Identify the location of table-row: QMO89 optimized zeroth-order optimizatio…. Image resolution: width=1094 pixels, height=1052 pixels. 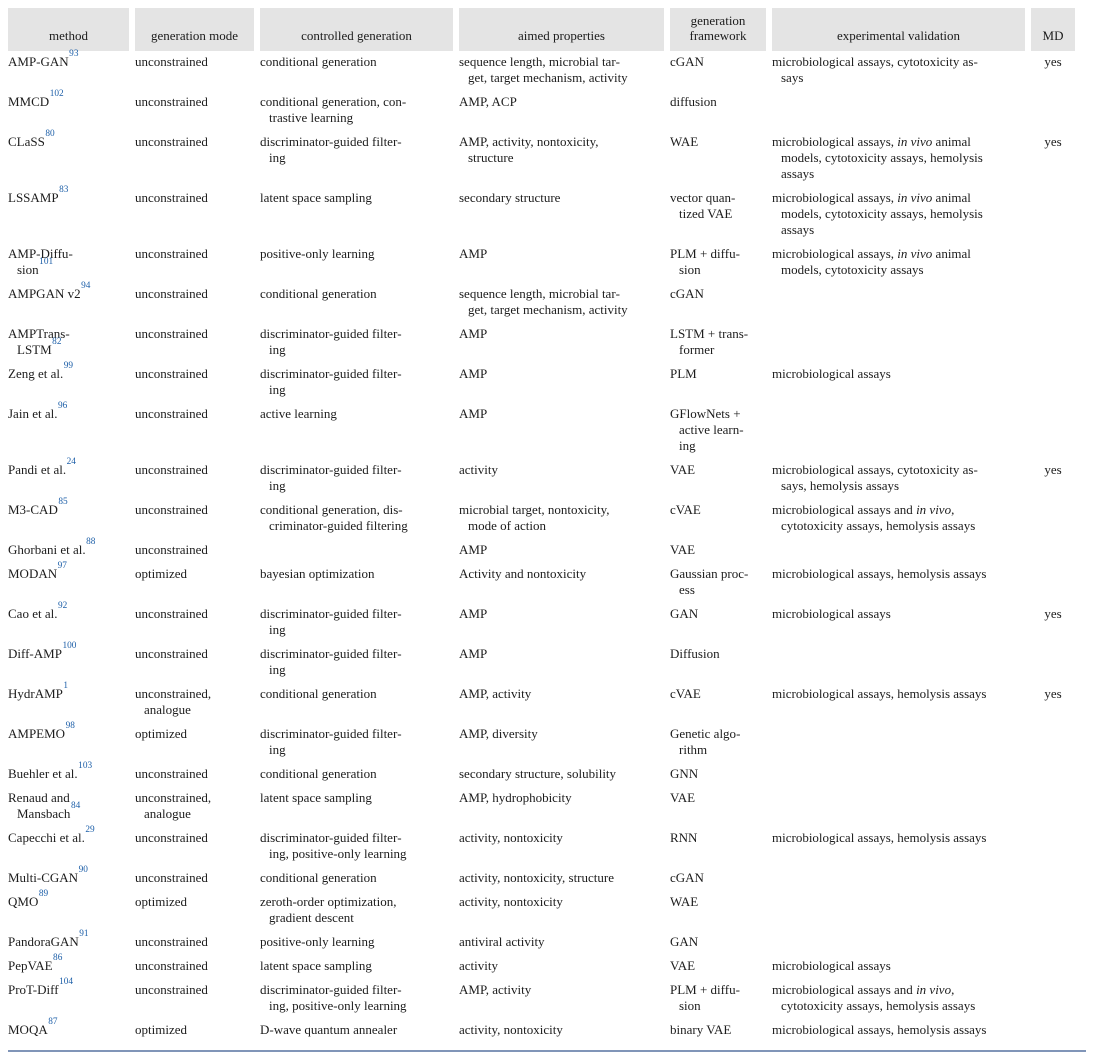
(541, 910).